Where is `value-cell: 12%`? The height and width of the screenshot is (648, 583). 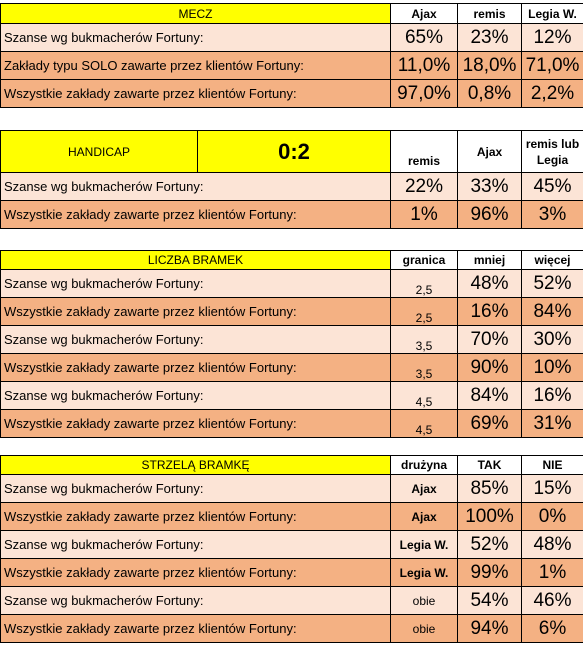
value-cell: 12% is located at coordinates (552, 37).